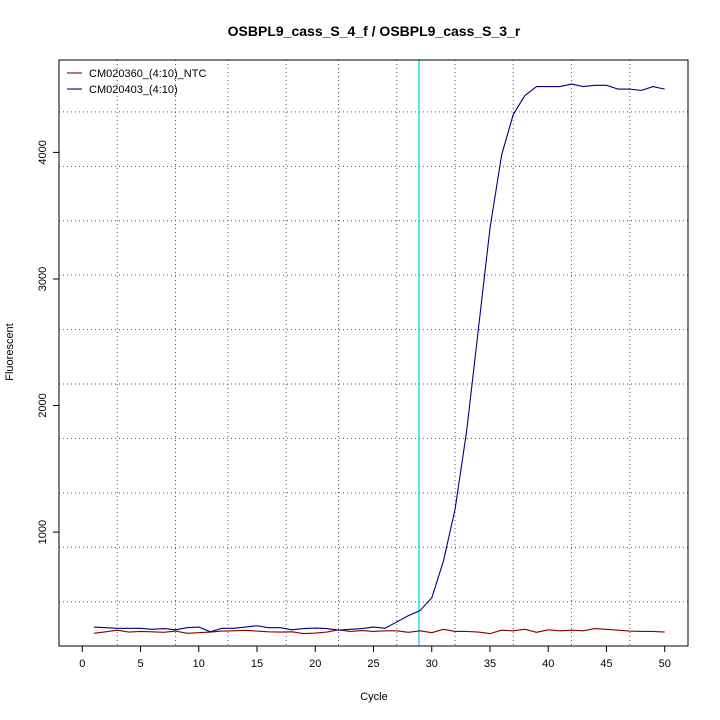 This screenshot has width=720, height=720. What do you see at coordinates (10, 351) in the screenshot?
I see `y-axis-label: Fluorescent` at bounding box center [10, 351].